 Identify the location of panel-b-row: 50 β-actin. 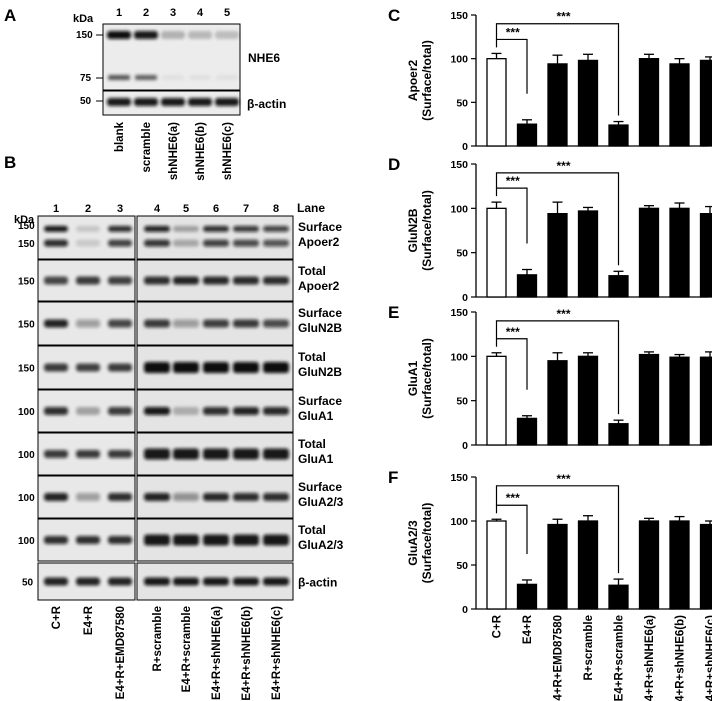
(179, 581).